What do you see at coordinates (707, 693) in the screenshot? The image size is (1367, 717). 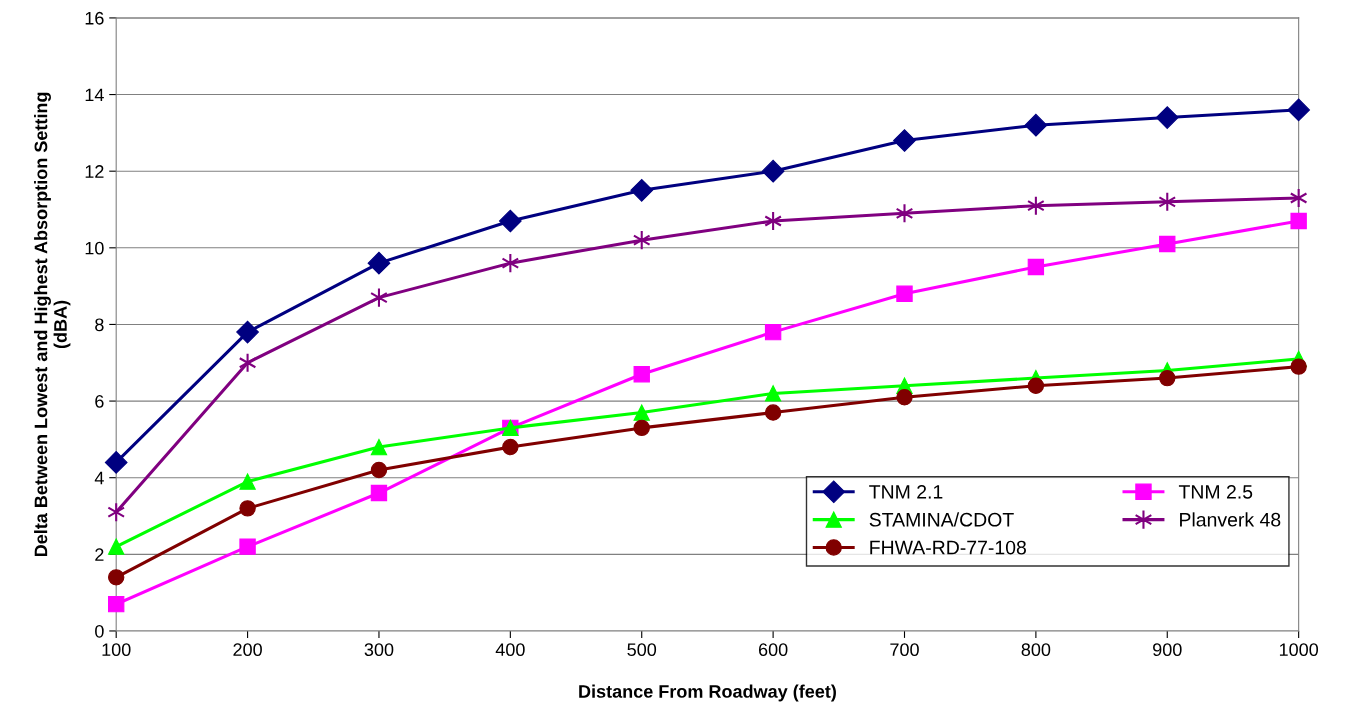 I see `x-axis-title: Distance From Roadway (feet)` at bounding box center [707, 693].